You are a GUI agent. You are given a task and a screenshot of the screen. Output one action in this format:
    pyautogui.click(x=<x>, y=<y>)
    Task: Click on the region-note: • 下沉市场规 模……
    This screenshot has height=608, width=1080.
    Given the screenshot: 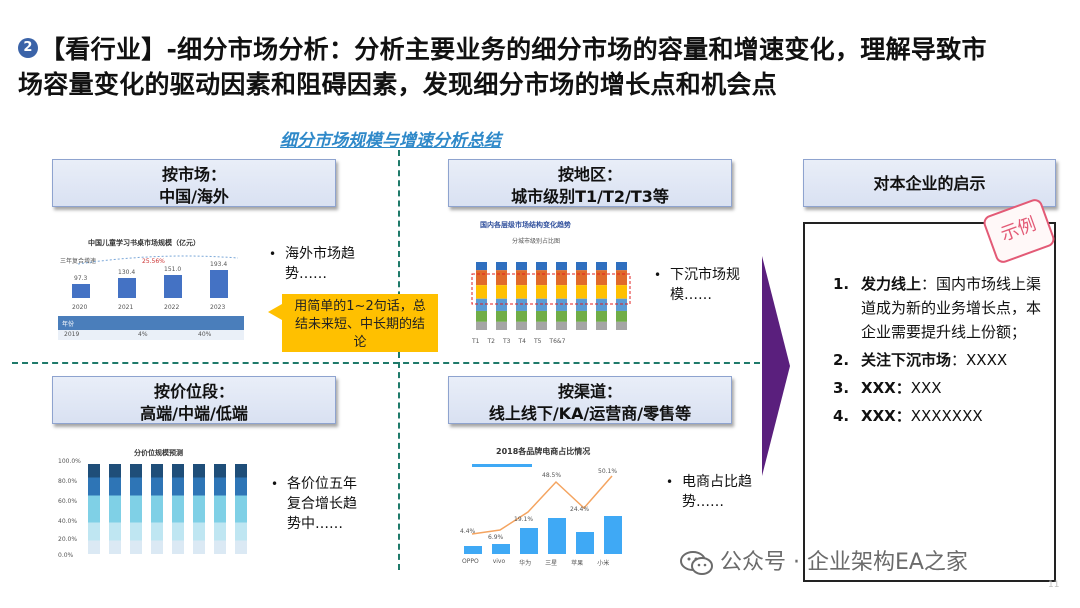 What is the action you would take?
    pyautogui.click(x=697, y=285)
    